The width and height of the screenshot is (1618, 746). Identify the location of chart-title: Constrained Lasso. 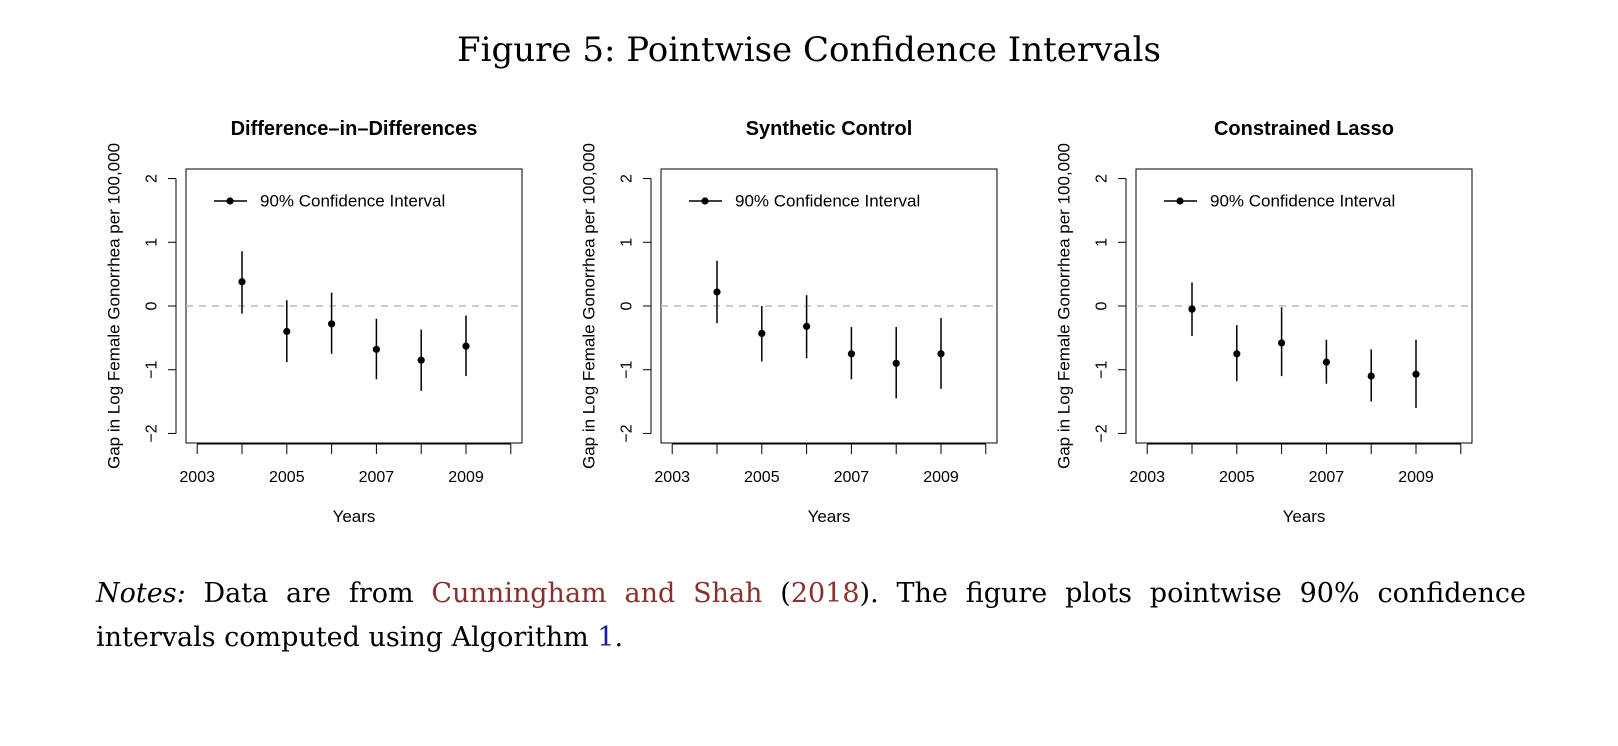
(1304, 129).